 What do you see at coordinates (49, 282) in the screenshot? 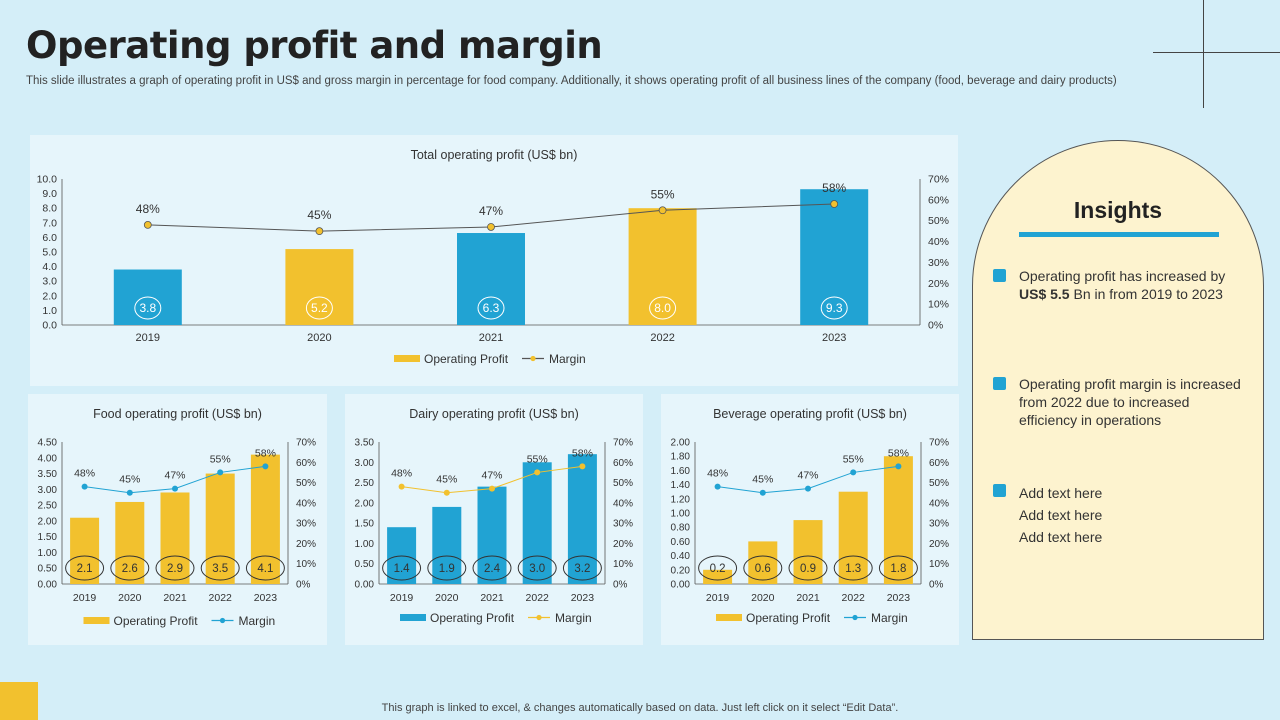
I see `y-tick-label-left: 3.0` at bounding box center [49, 282].